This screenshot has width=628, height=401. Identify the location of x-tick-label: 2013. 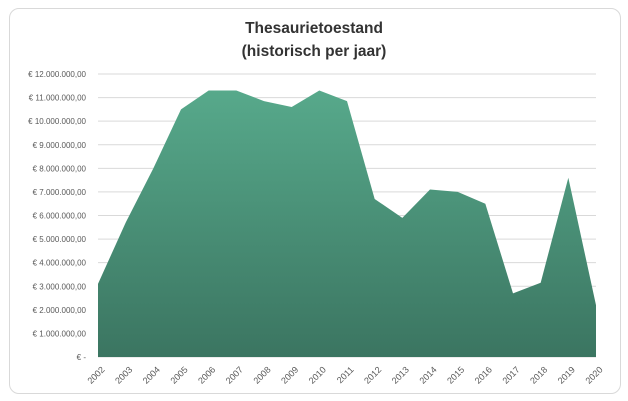
(400, 375).